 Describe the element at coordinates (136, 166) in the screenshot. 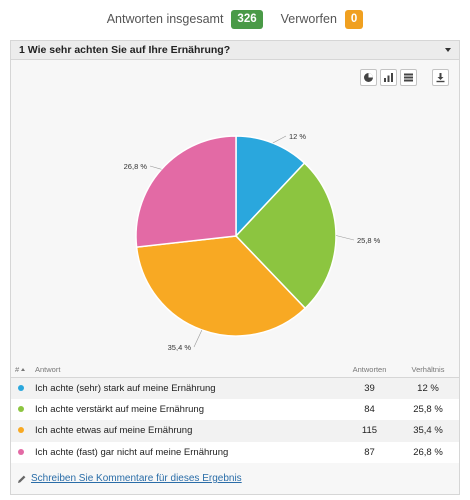

I see `pie-slice-label: 26,8 %` at that location.